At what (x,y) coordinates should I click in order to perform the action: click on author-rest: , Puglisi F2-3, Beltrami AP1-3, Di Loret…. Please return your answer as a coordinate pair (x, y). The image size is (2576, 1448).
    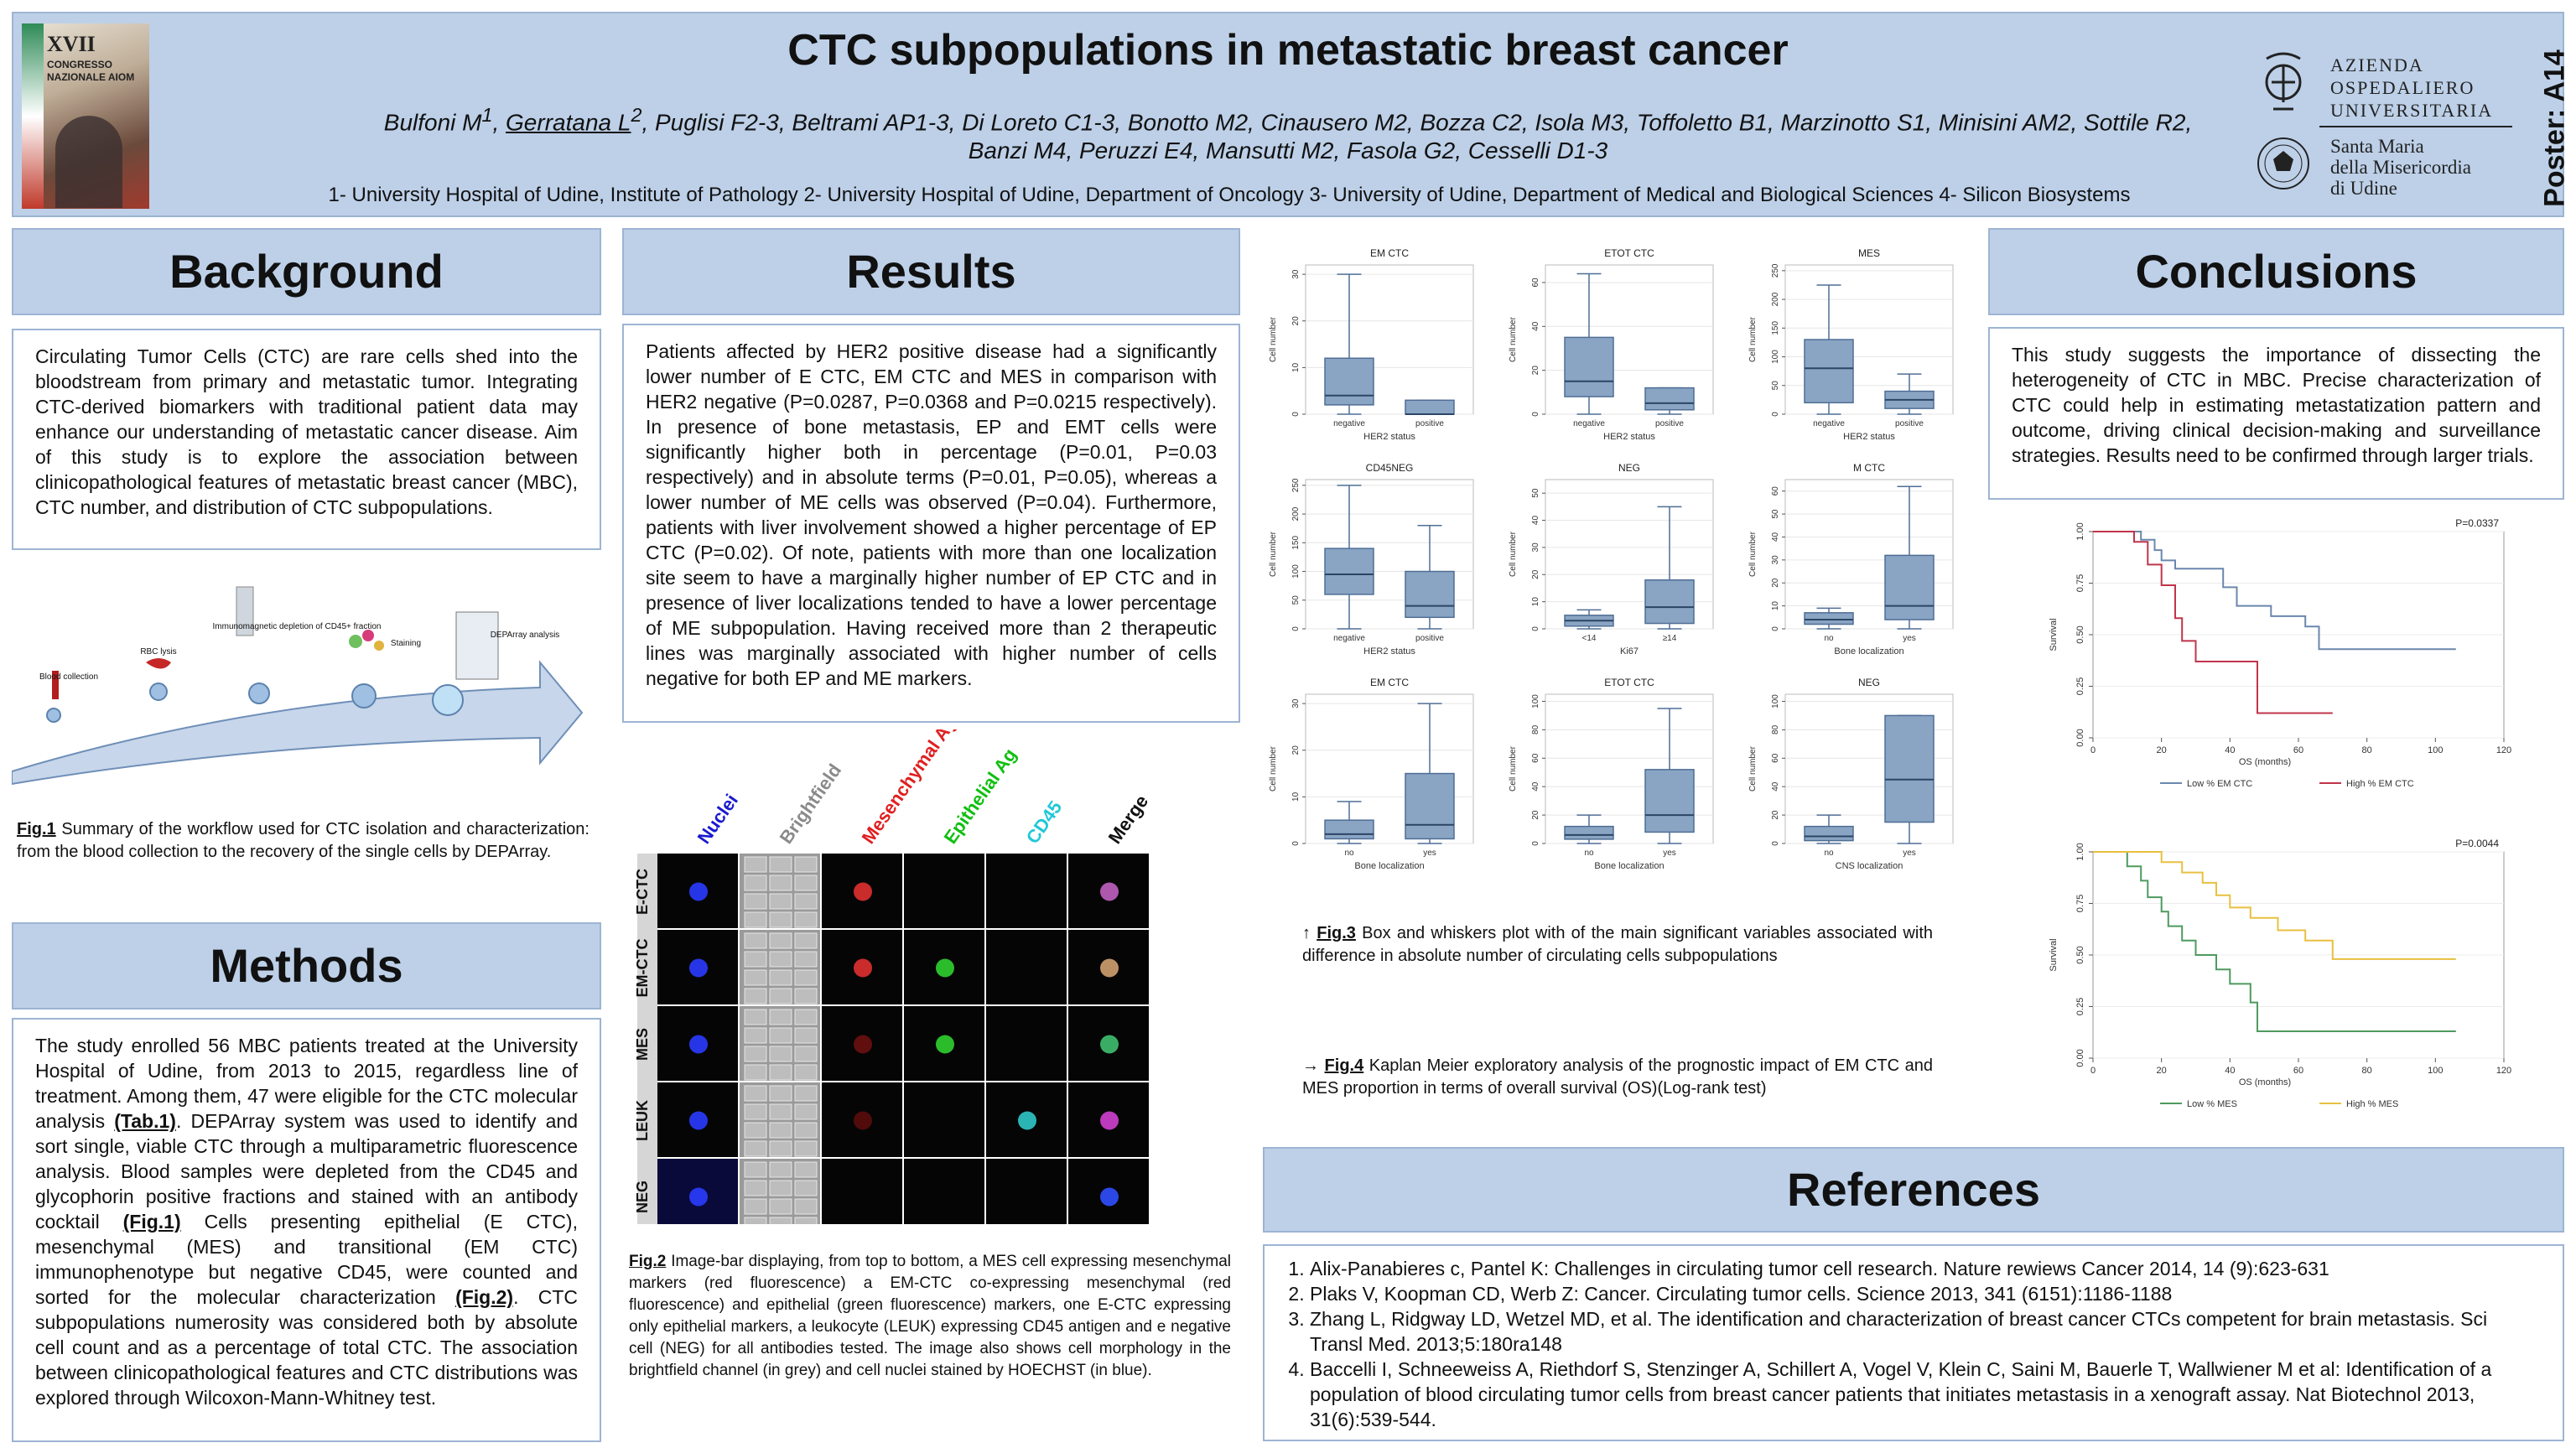
    Looking at the image, I should click on (1417, 122).